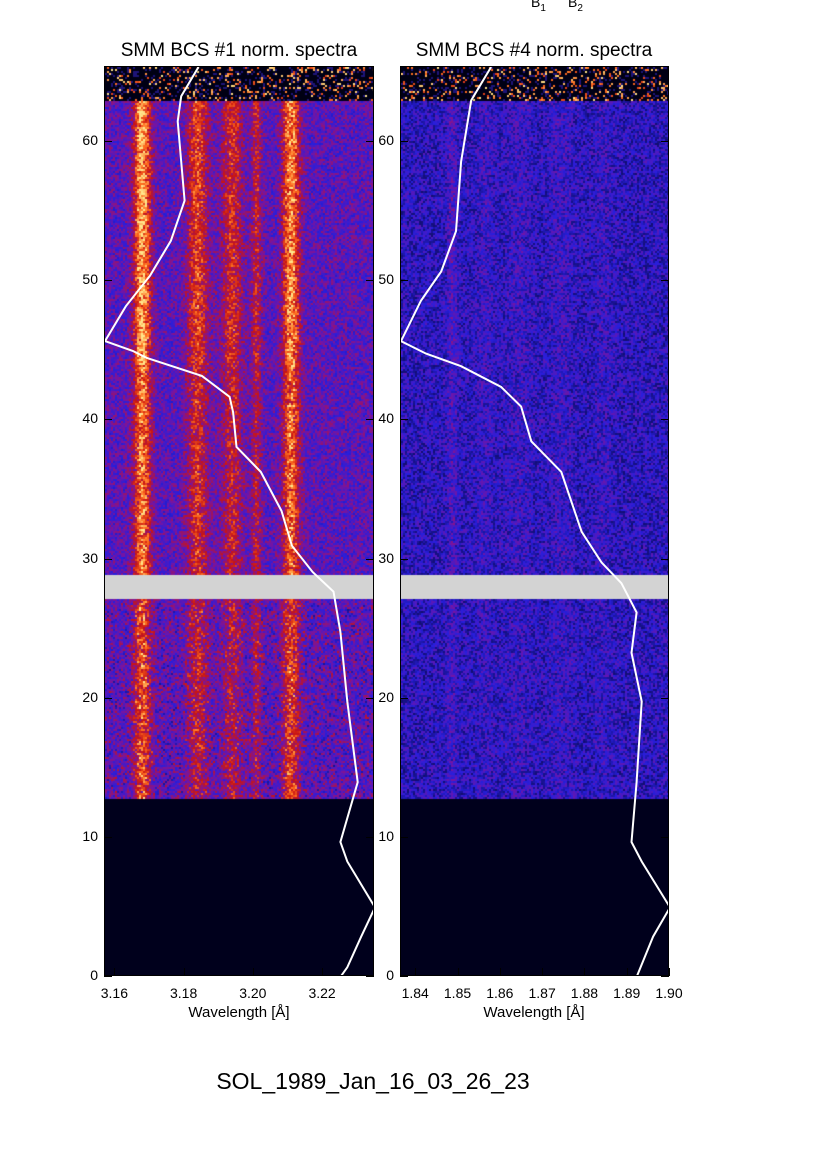 Image resolution: width=826 pixels, height=1169 pixels. I want to click on x-tick-label: 1.88, so click(584, 993).